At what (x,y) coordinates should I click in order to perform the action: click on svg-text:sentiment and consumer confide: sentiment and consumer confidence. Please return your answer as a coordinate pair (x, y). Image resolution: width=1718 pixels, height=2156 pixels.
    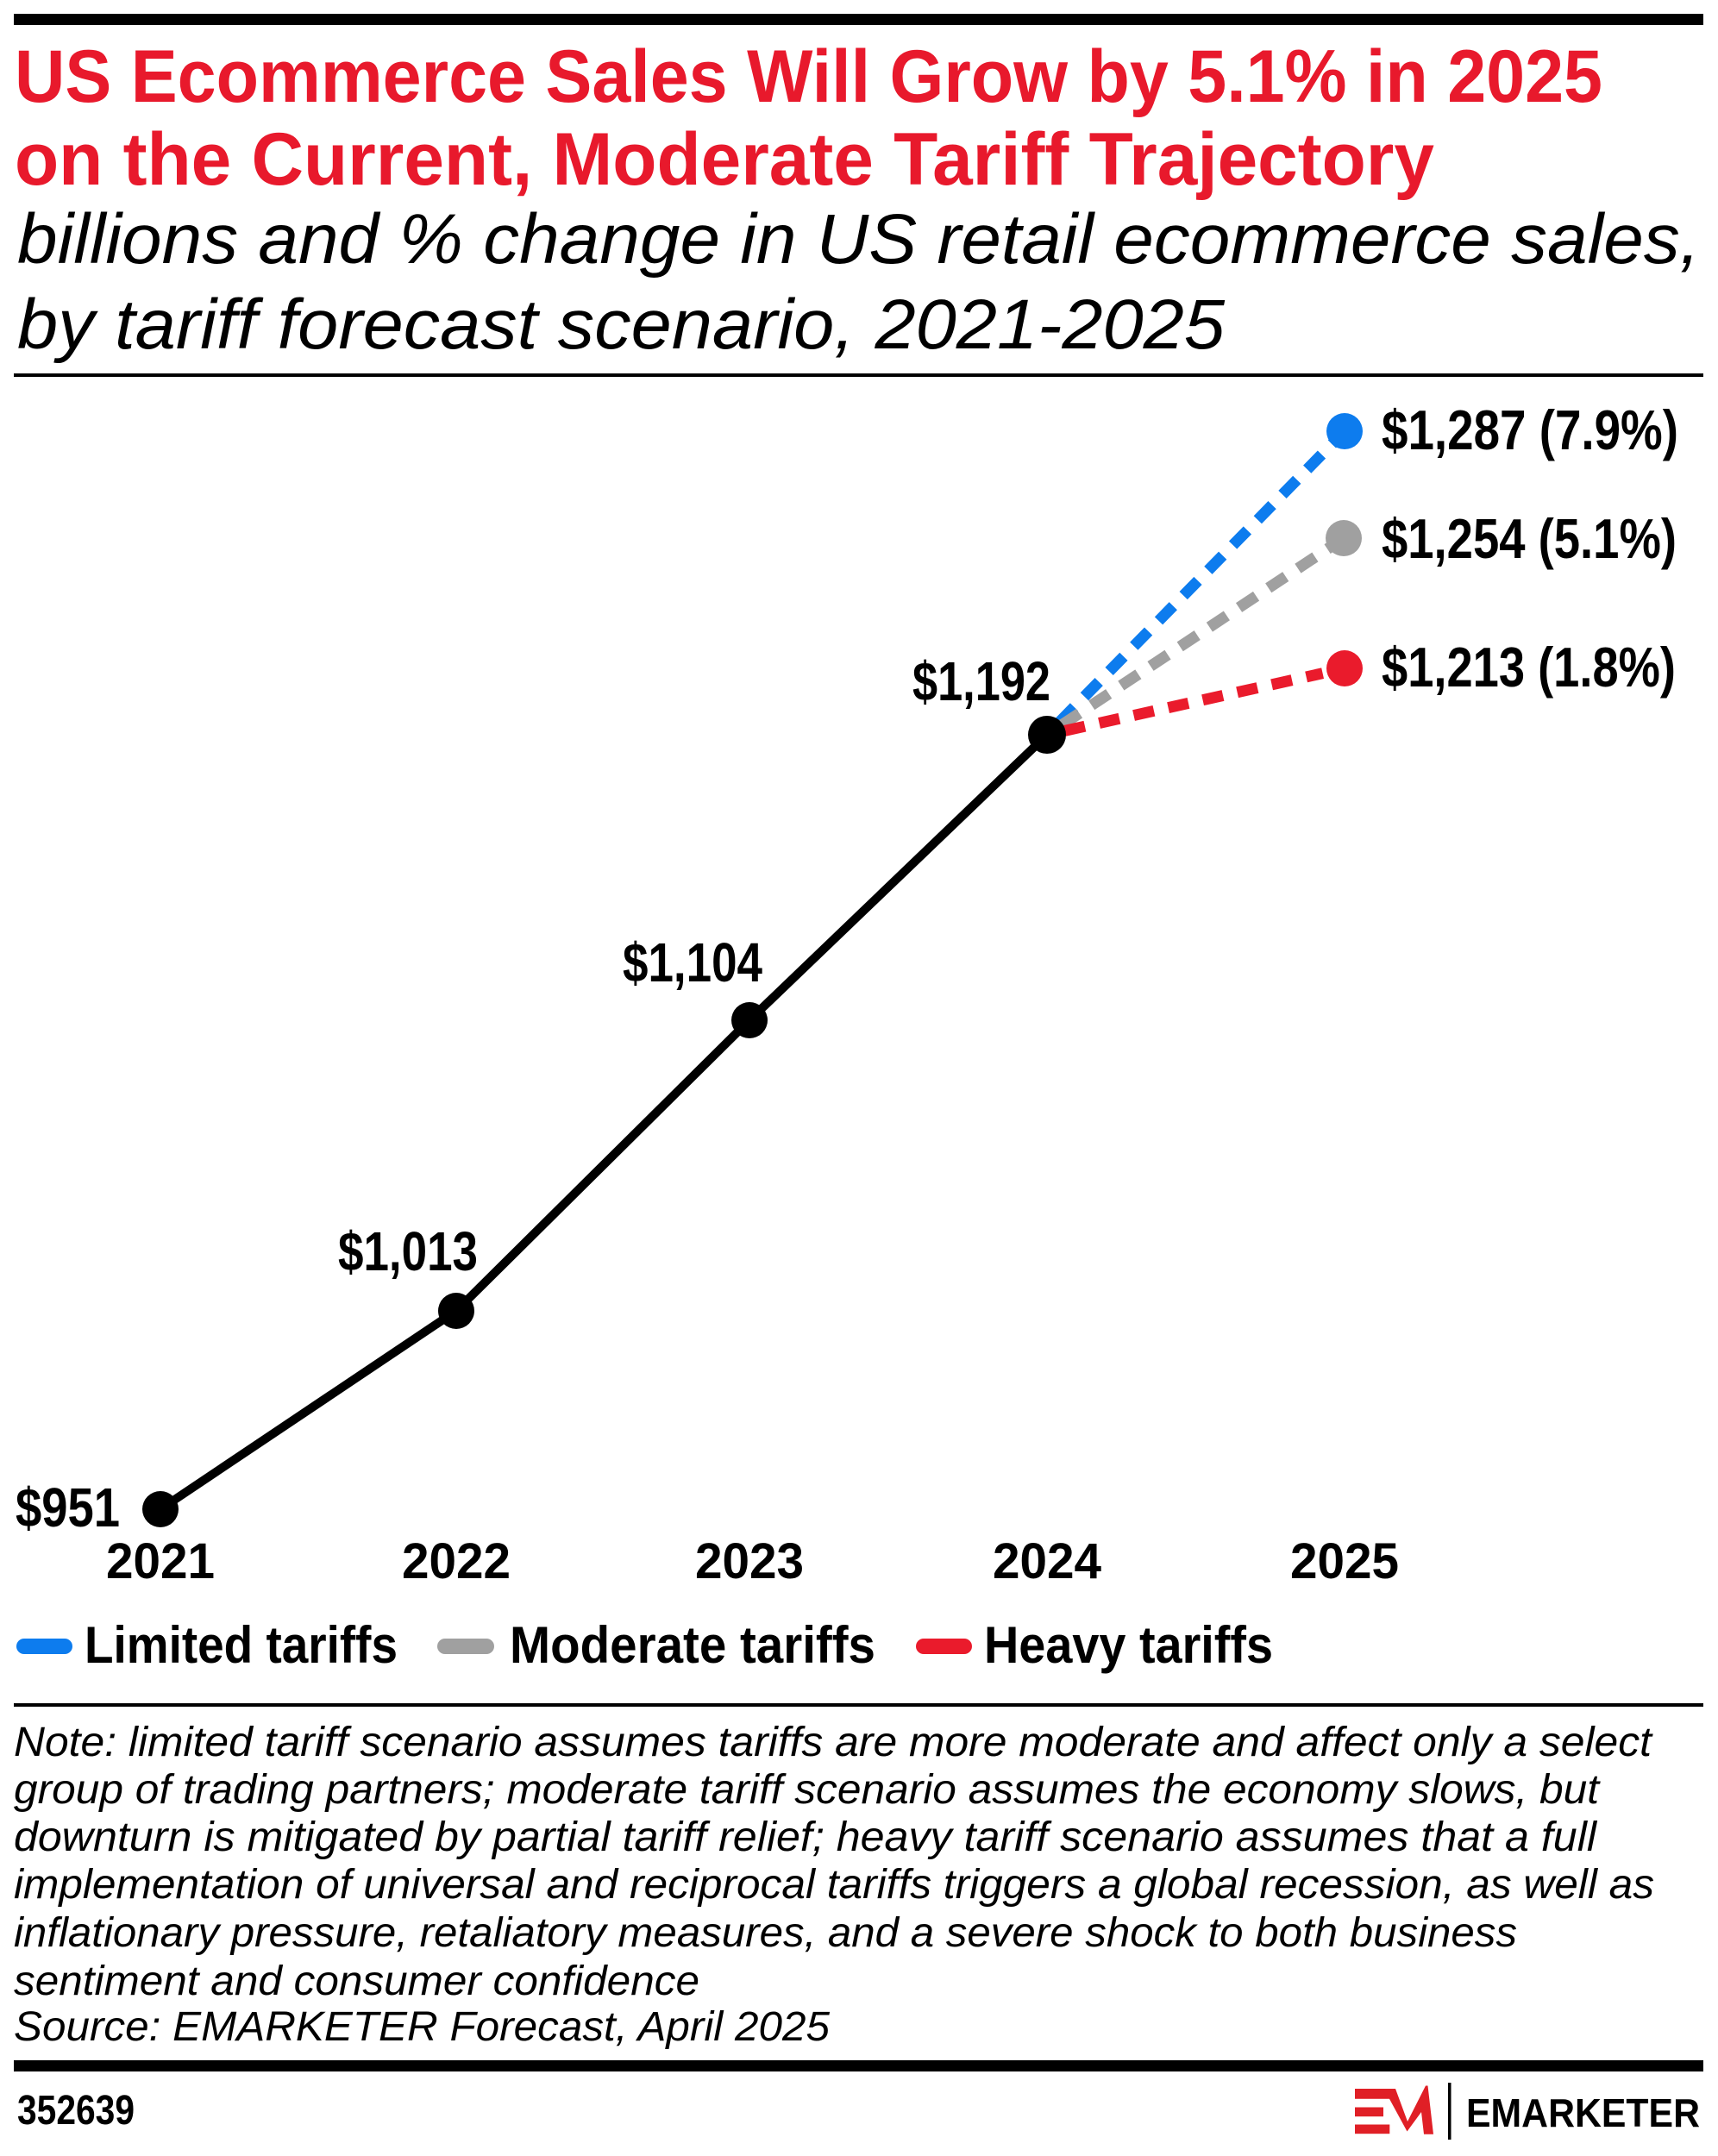
    Looking at the image, I should click on (356, 1981).